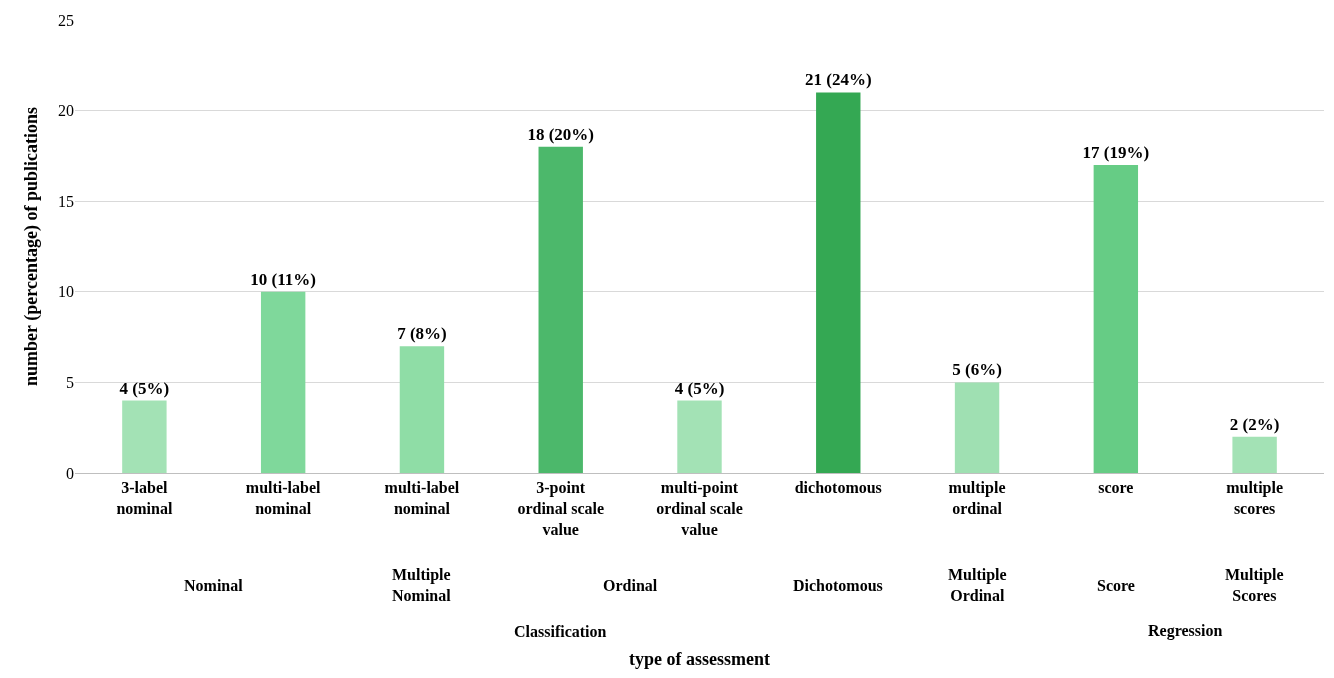 The height and width of the screenshot is (678, 1334). Describe the element at coordinates (977, 585) in the screenshot. I see `text: Multiple Ordinal` at that location.